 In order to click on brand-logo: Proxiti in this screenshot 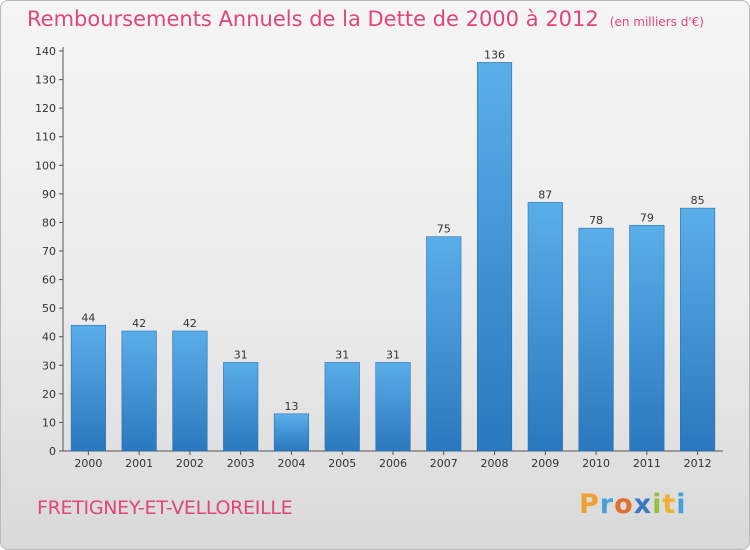, I will do `click(633, 504)`.